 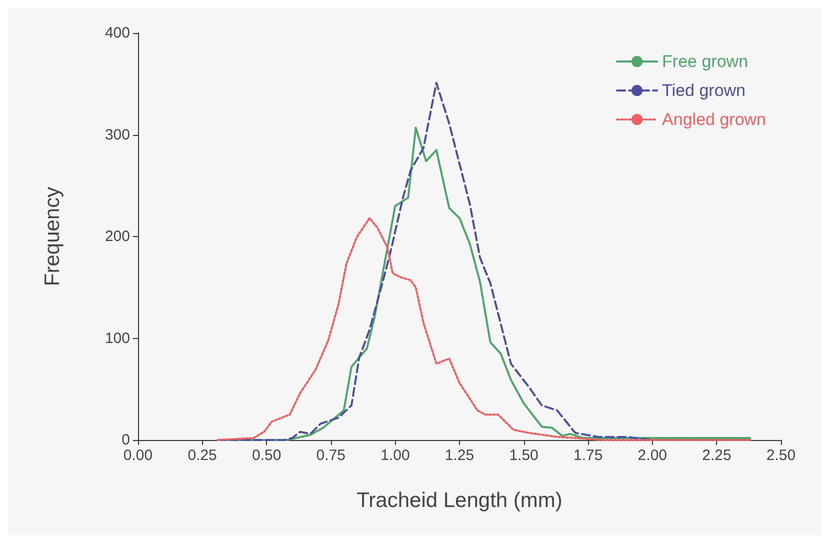 What do you see at coordinates (705, 61) in the screenshot?
I see `legend-label: Free grown` at bounding box center [705, 61].